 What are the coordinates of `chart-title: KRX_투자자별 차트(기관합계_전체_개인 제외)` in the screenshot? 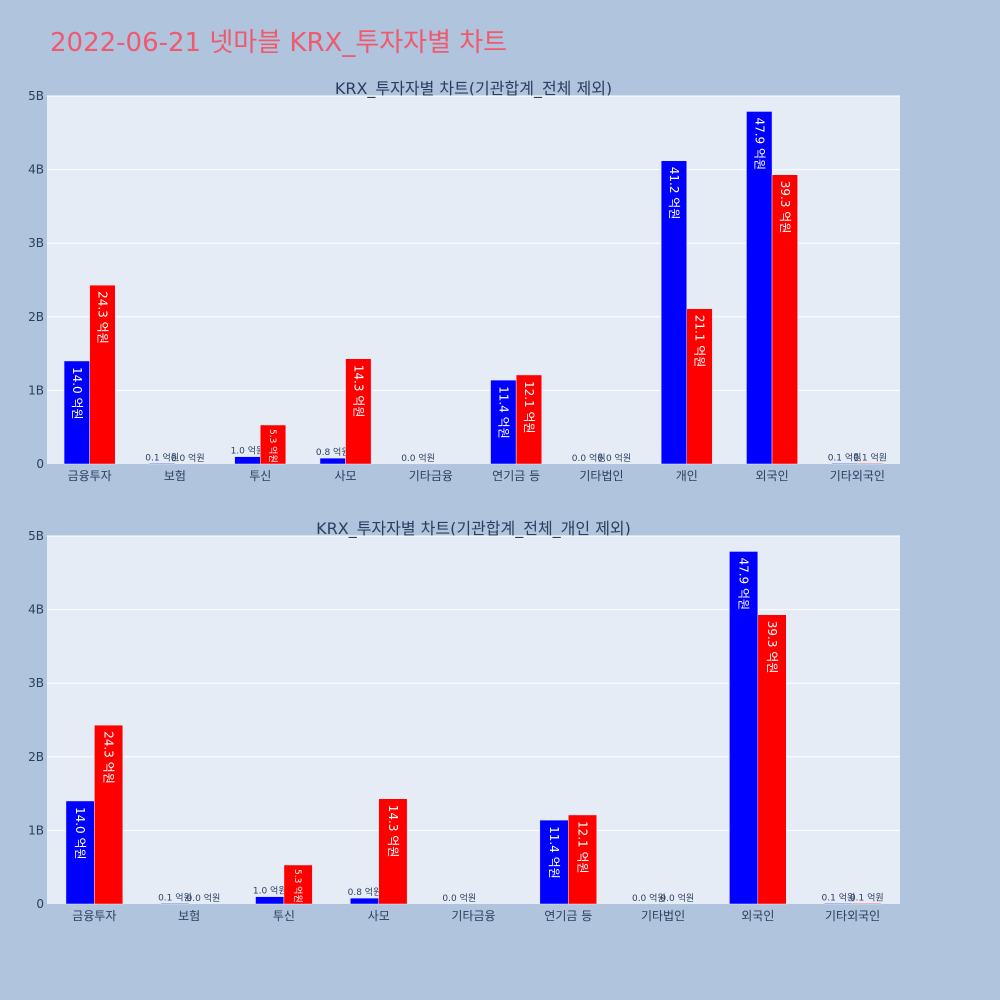 It's located at (473, 529).